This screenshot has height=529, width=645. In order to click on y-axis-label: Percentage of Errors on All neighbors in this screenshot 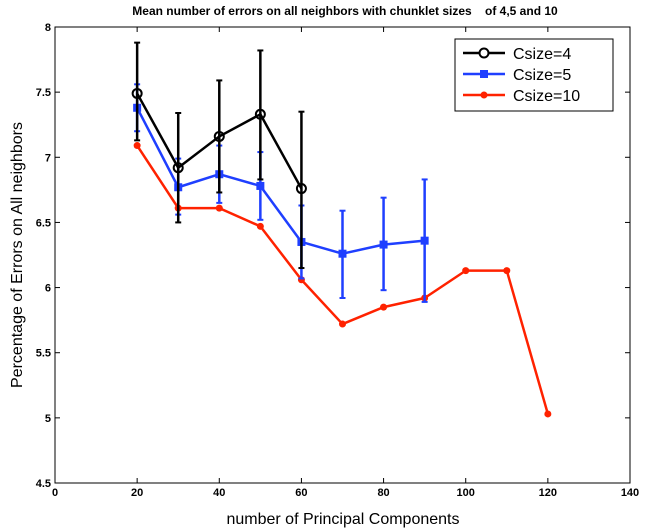, I will do `click(17, 255)`.